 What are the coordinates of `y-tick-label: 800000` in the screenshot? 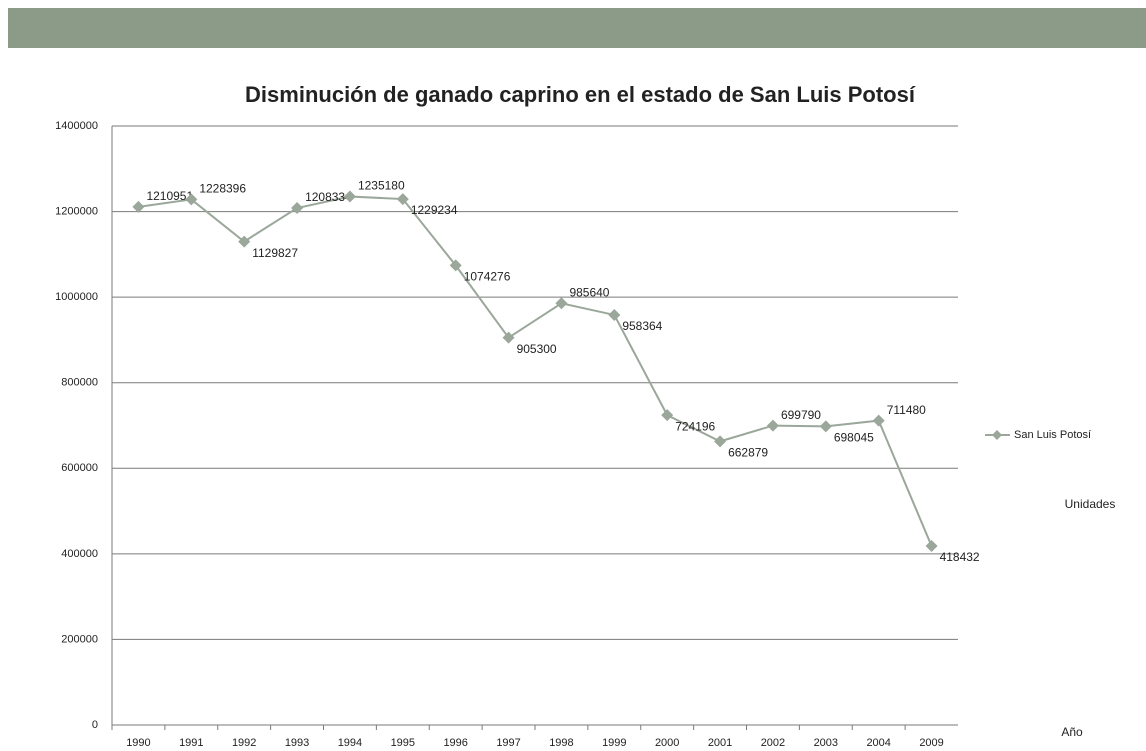 It's located at (79, 383).